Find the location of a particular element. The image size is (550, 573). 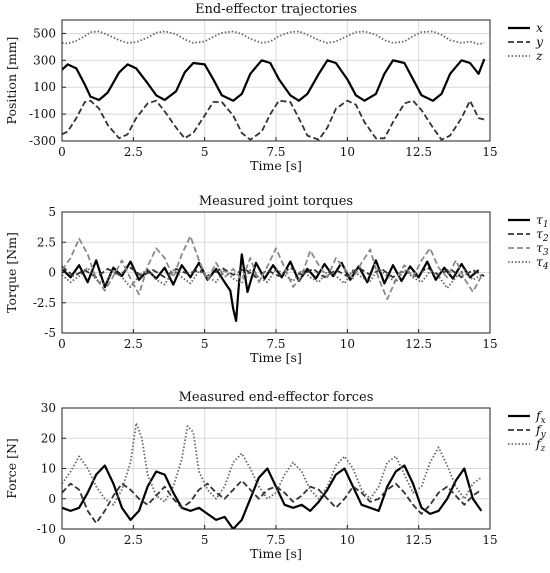

y-tick-label: -10 is located at coordinates (46, 529).